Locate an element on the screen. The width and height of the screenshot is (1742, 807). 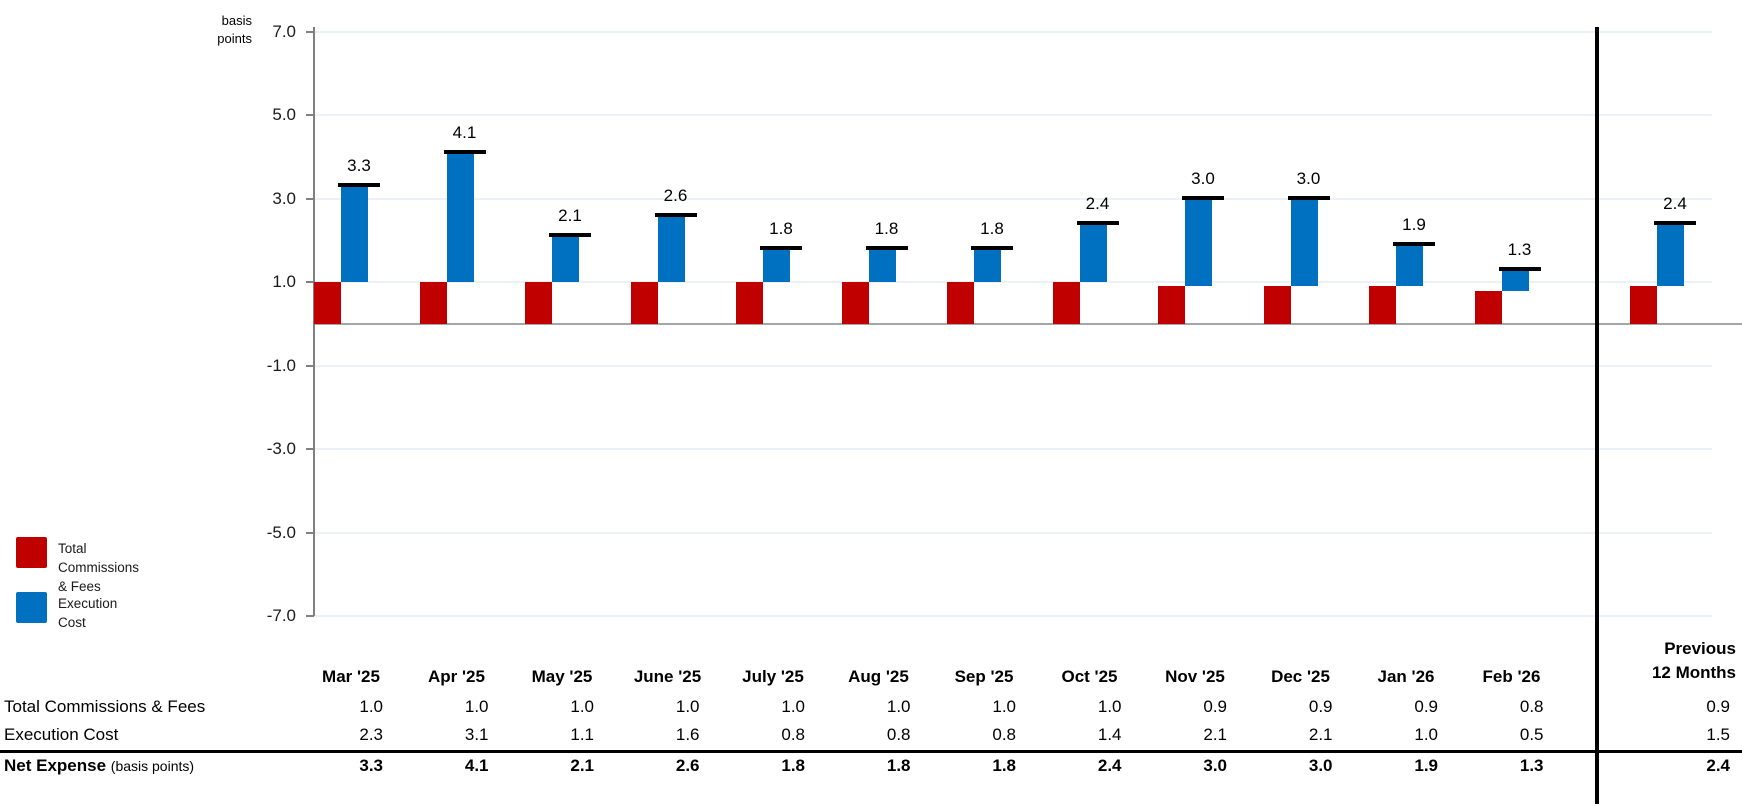
table-column-header: Nov '25 is located at coordinates (1195, 676).